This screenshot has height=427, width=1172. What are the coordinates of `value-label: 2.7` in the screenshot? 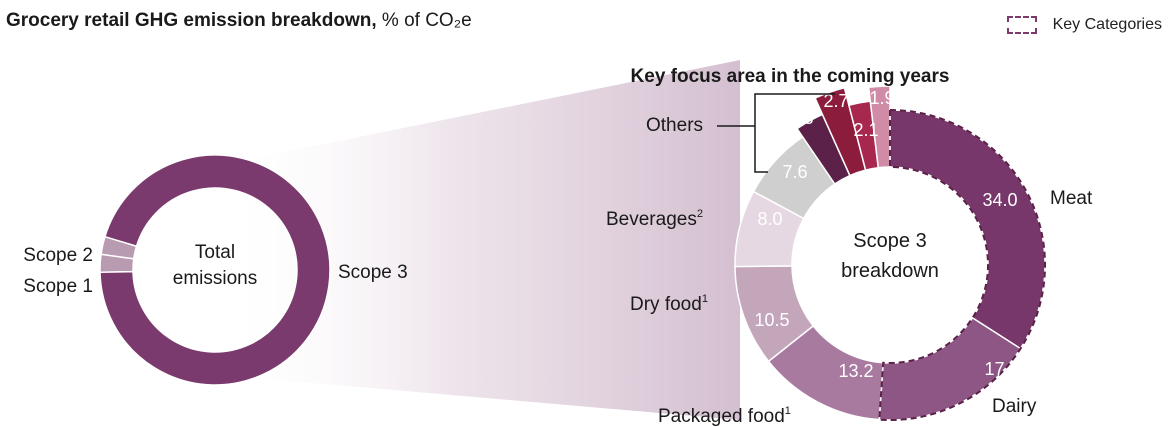 It's located at (835, 101).